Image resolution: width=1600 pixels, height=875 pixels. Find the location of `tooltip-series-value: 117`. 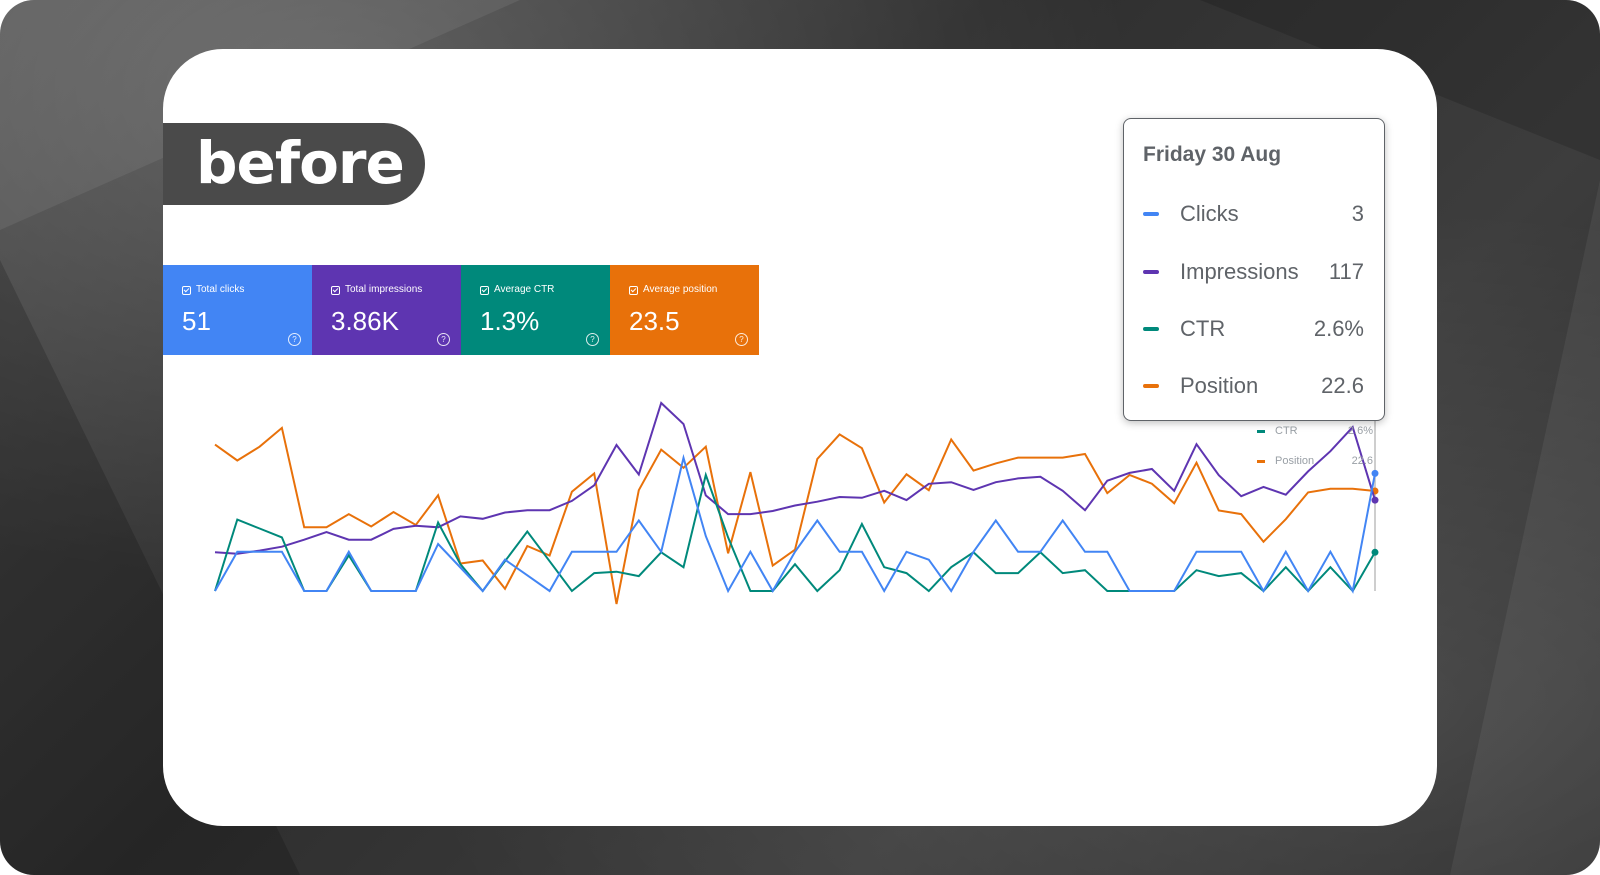

tooltip-series-value: 117 is located at coordinates (1346, 271).